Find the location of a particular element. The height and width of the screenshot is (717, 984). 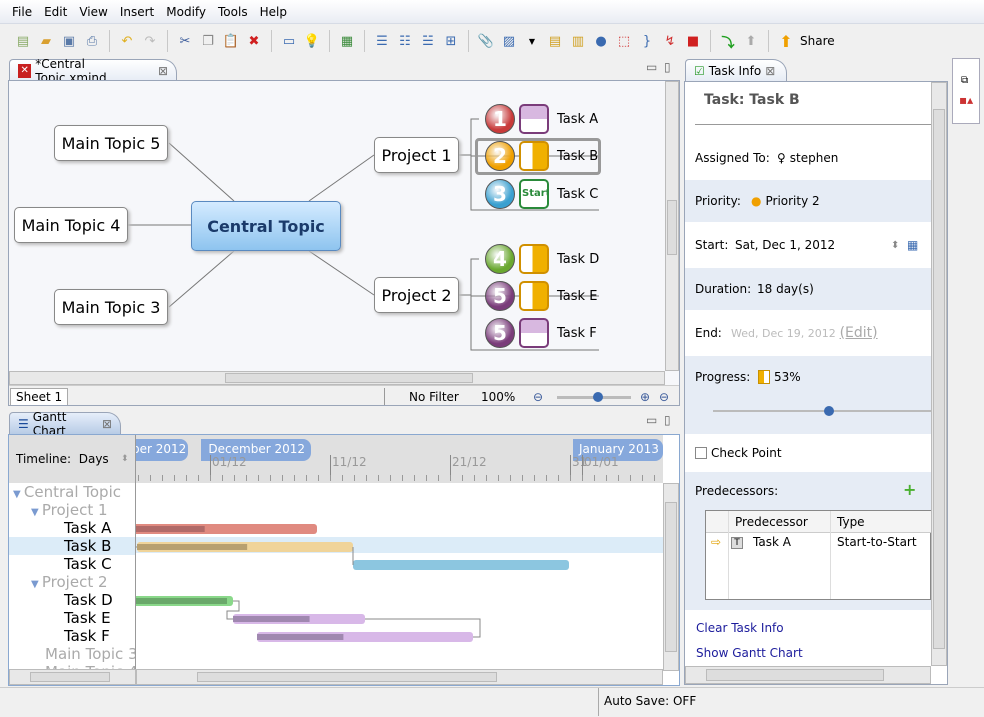

maximize-icon: ▯ is located at coordinates (667, 67).